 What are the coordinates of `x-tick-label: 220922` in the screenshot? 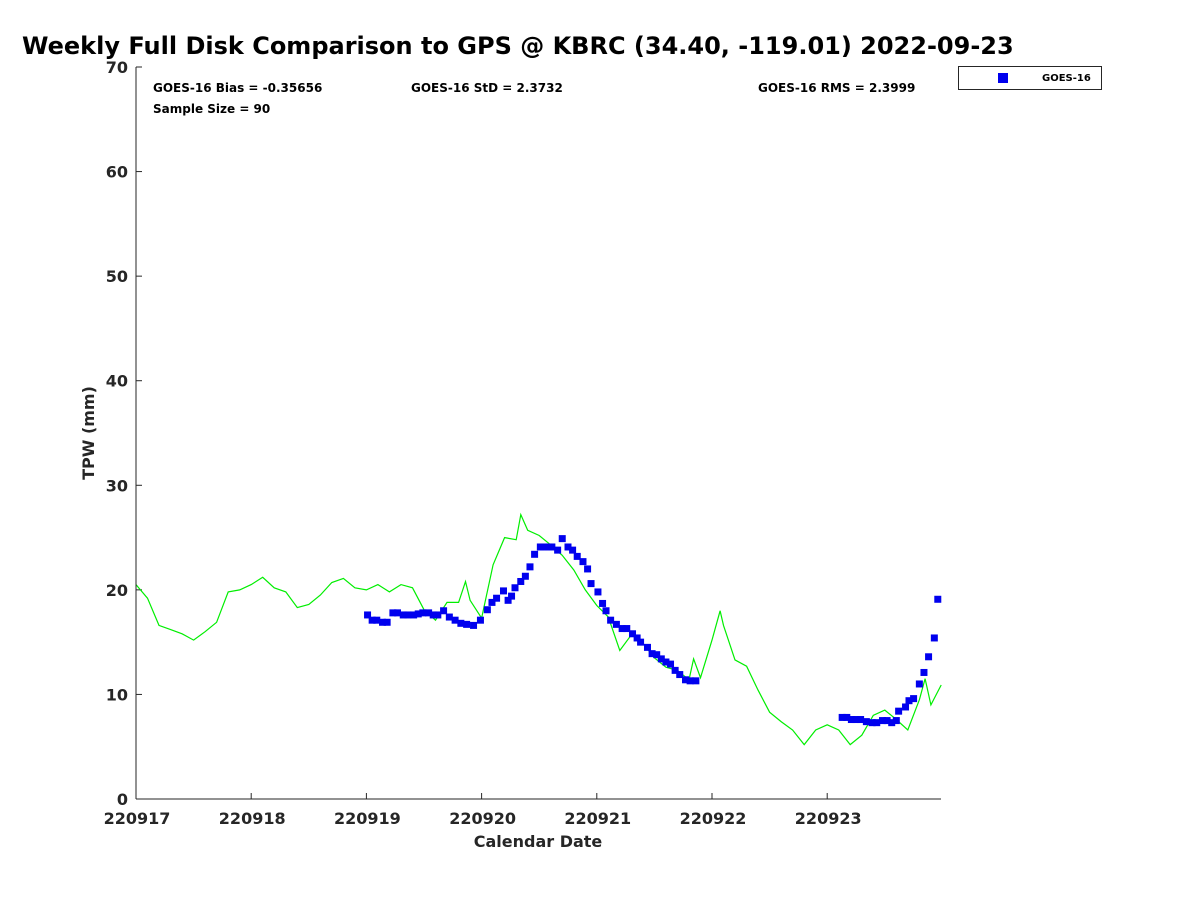 It's located at (713, 818).